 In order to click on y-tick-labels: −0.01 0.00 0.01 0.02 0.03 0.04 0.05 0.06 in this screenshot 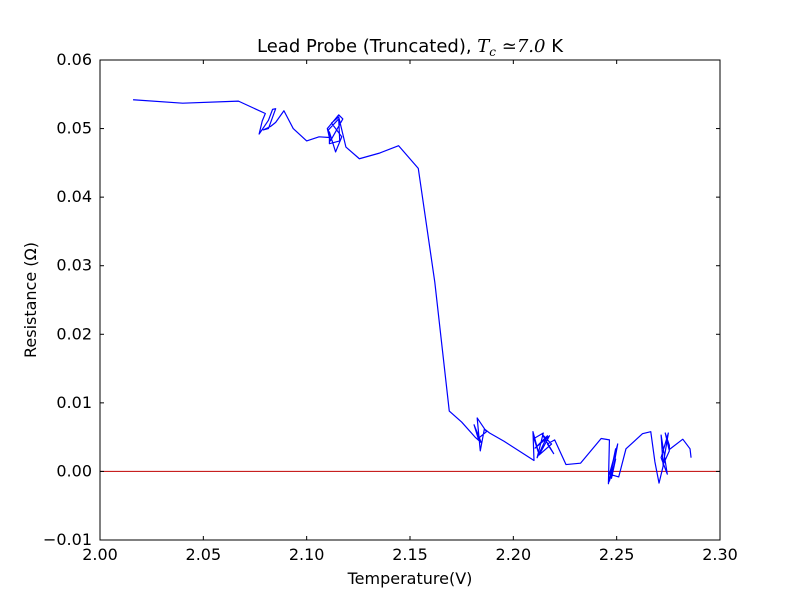, I will do `click(67, 299)`.